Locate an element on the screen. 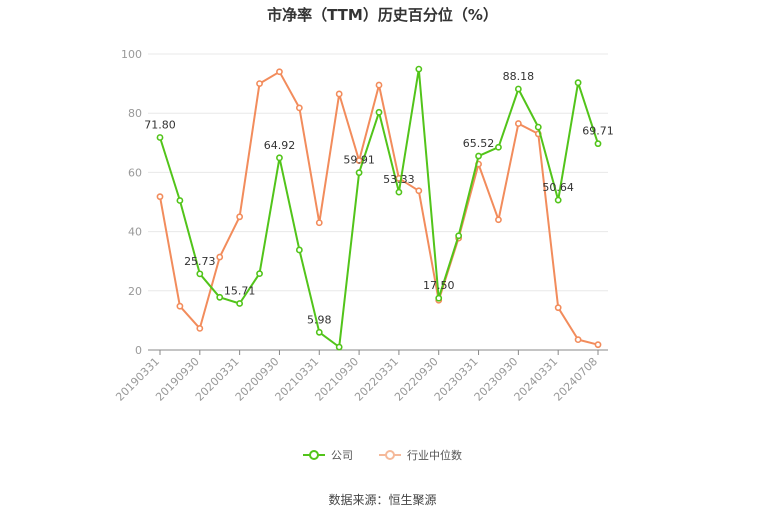 The width and height of the screenshot is (765, 517). data-label-20: 50.64 is located at coordinates (558, 187).